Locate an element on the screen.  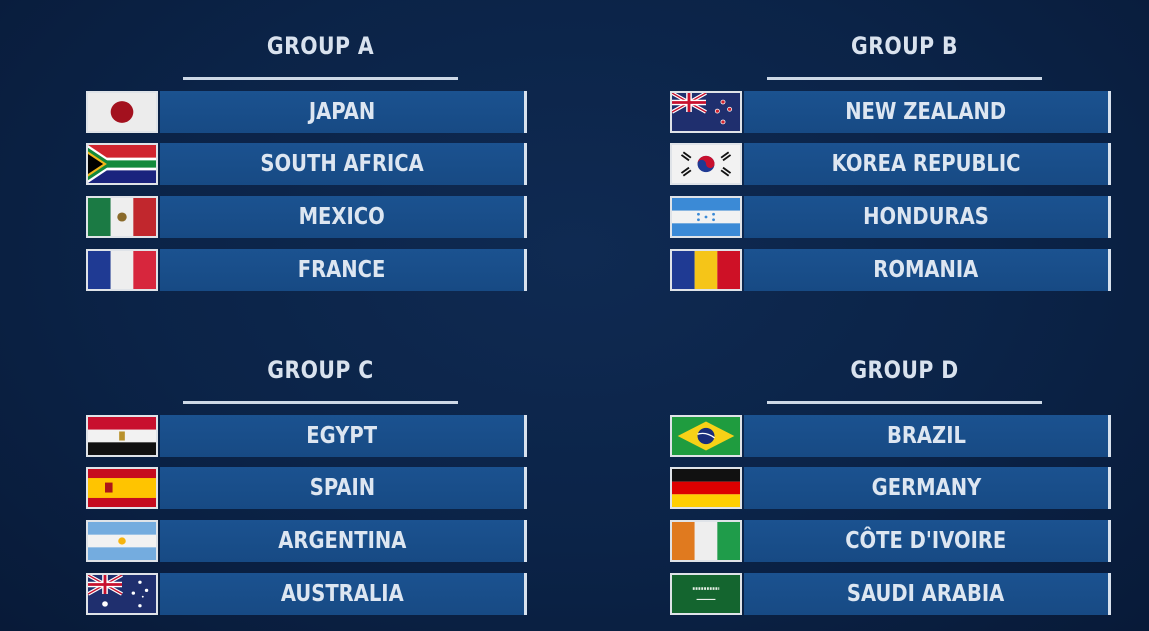
team-name-bar: JAPAN is located at coordinates (343, 112).